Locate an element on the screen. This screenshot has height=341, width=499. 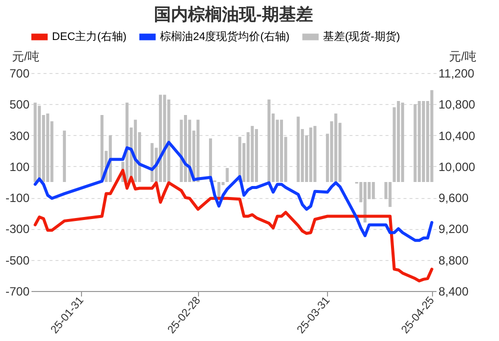
y-tick-label: 700 is located at coordinates (19, 73).